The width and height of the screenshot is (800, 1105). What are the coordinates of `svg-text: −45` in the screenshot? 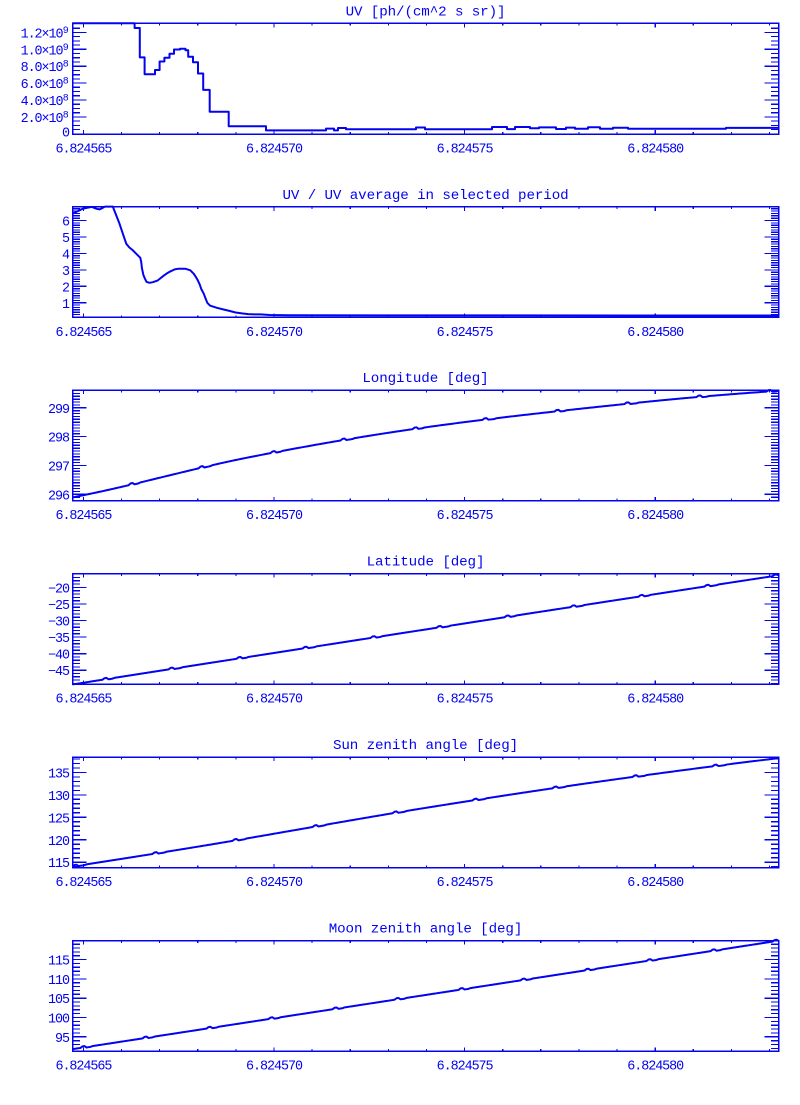 It's located at (59, 672).